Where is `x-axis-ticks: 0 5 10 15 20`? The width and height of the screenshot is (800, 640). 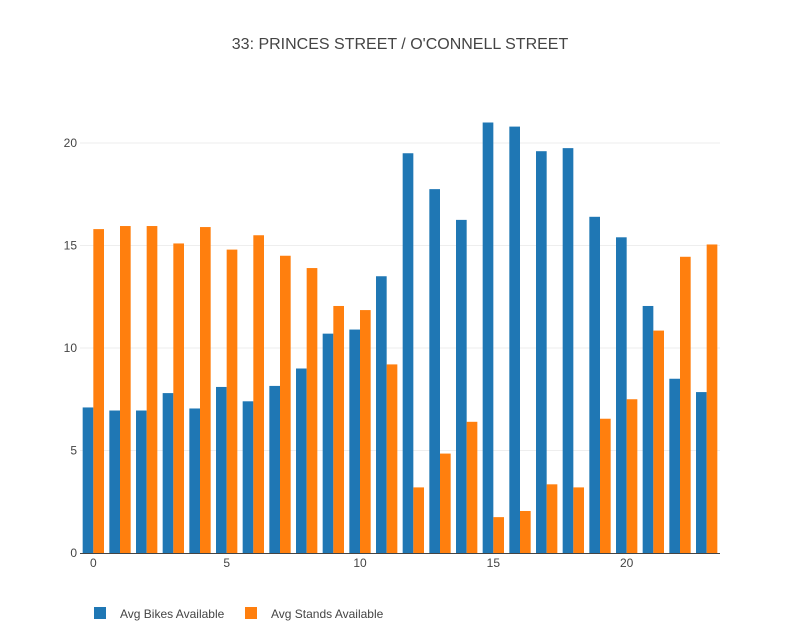
x-axis-ticks: 0 5 10 15 20 is located at coordinates (362, 563).